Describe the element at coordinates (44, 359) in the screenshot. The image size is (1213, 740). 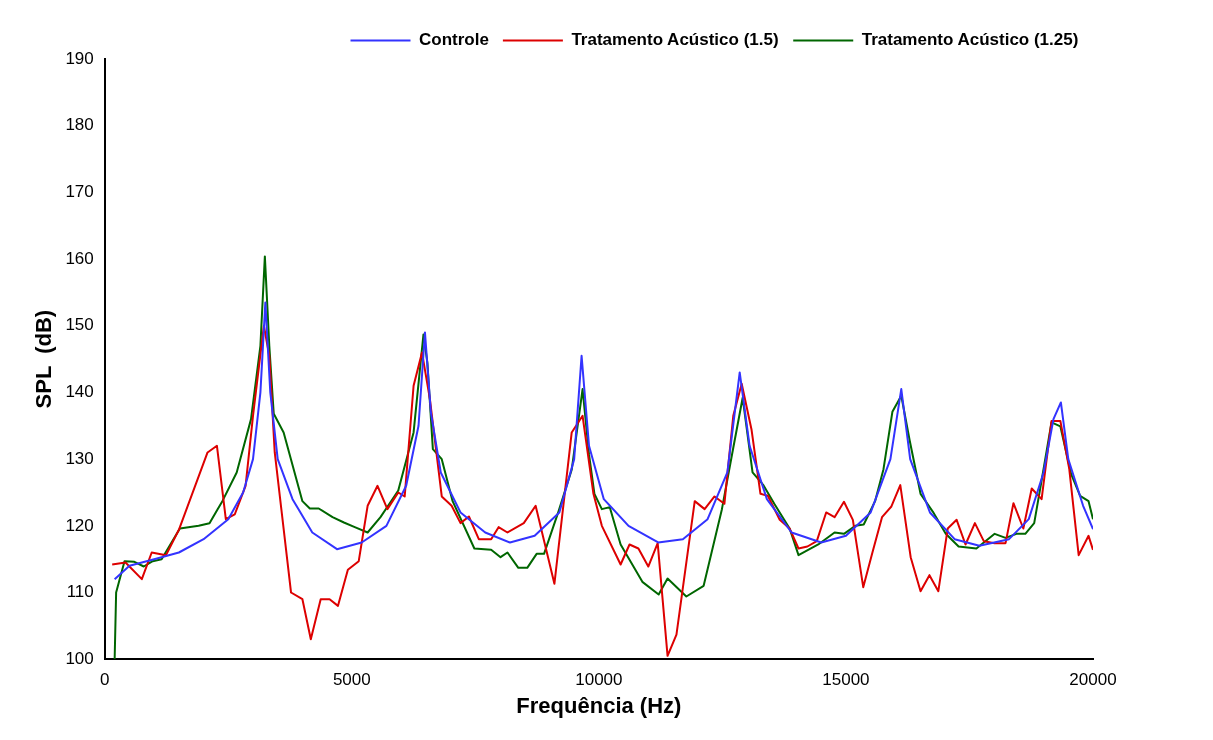
I see `y-axis-title: SPL (dB)` at that location.